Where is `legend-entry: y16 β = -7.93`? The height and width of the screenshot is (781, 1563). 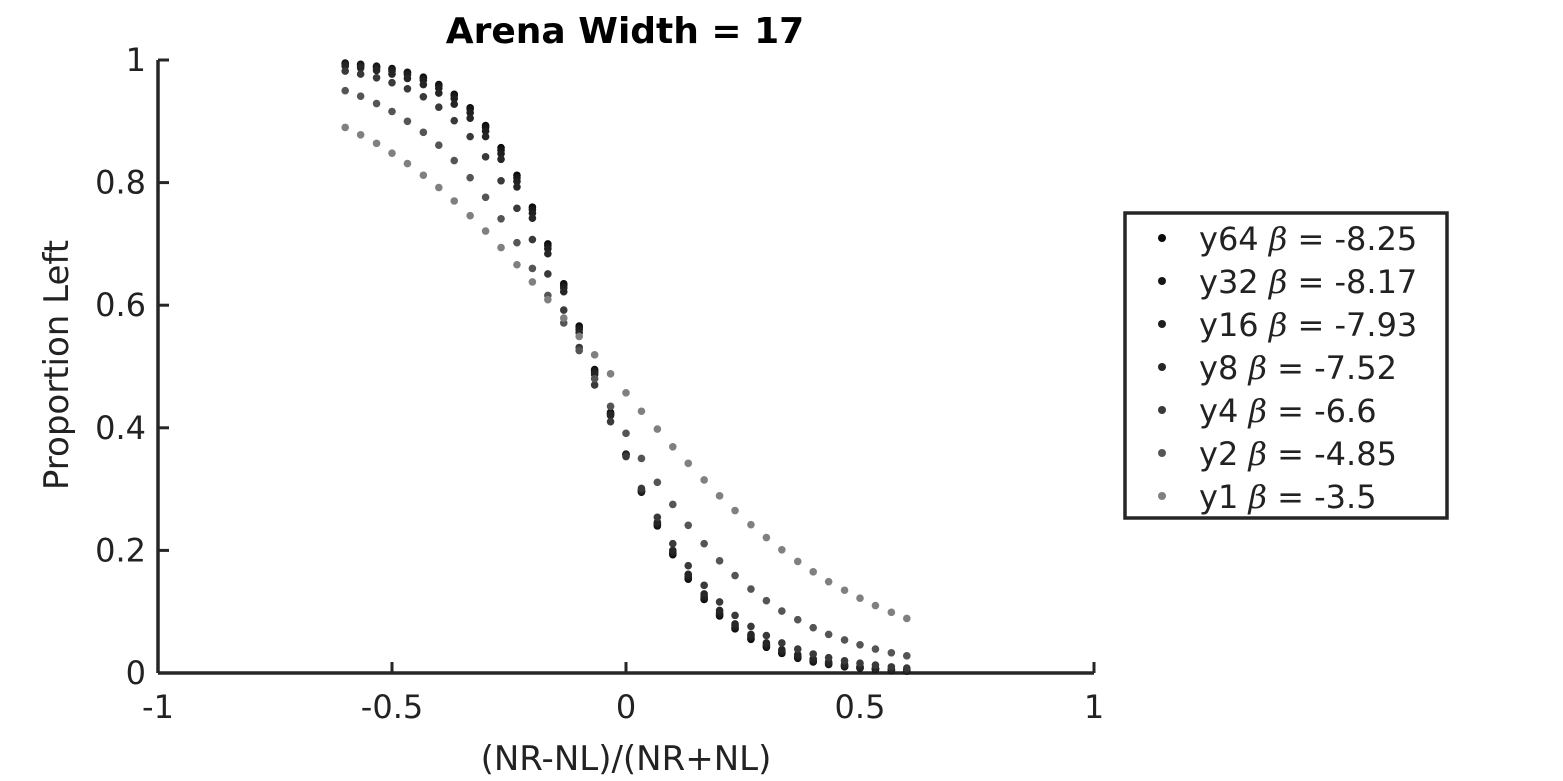
legend-entry: y16 β = -7.93 is located at coordinates (1308, 325).